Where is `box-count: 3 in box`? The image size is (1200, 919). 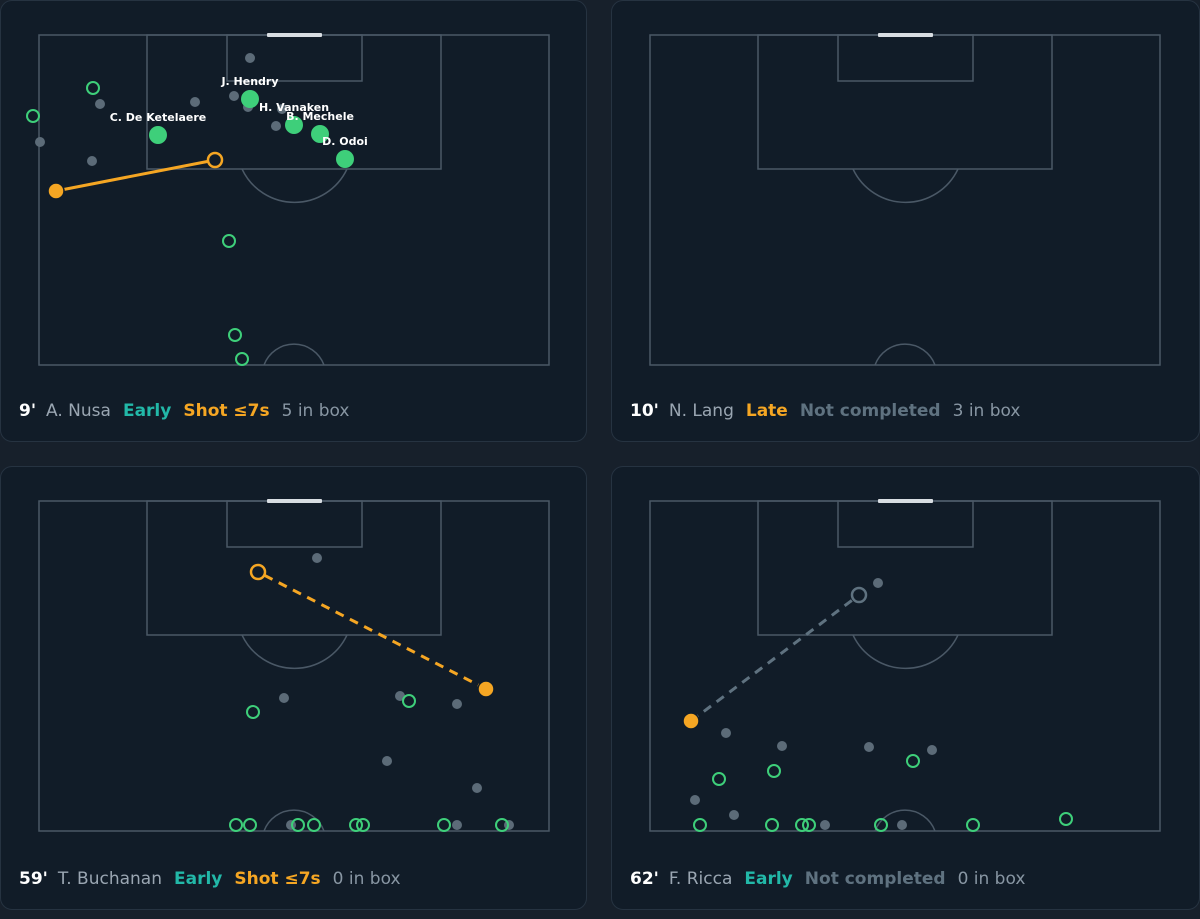 box-count: 3 in box is located at coordinates (986, 411).